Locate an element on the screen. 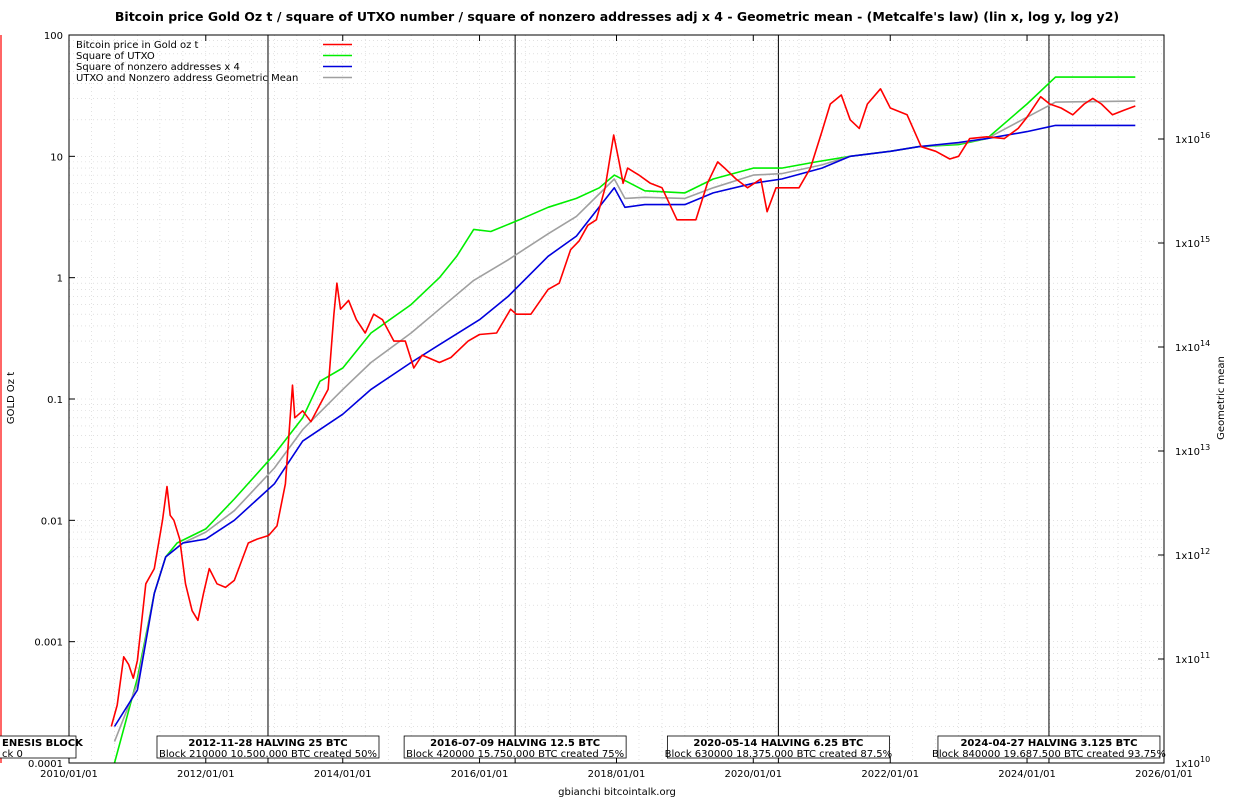 This screenshot has height=800, width=1244. x-tick-label: 2016/01/01 is located at coordinates (480, 774).